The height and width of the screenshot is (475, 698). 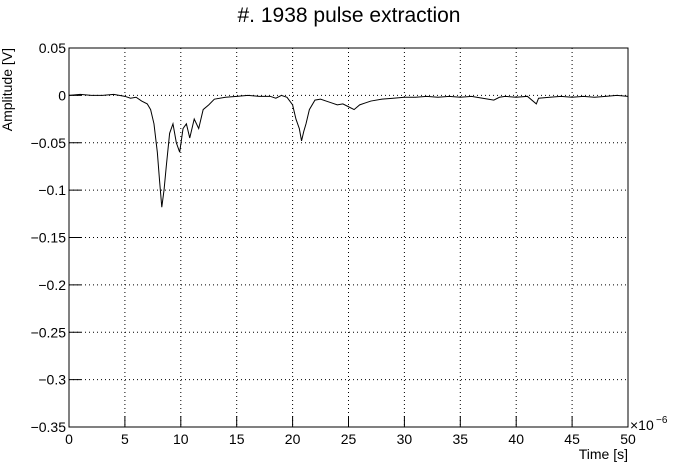 I want to click on x-tick-label: 35, so click(x=461, y=439).